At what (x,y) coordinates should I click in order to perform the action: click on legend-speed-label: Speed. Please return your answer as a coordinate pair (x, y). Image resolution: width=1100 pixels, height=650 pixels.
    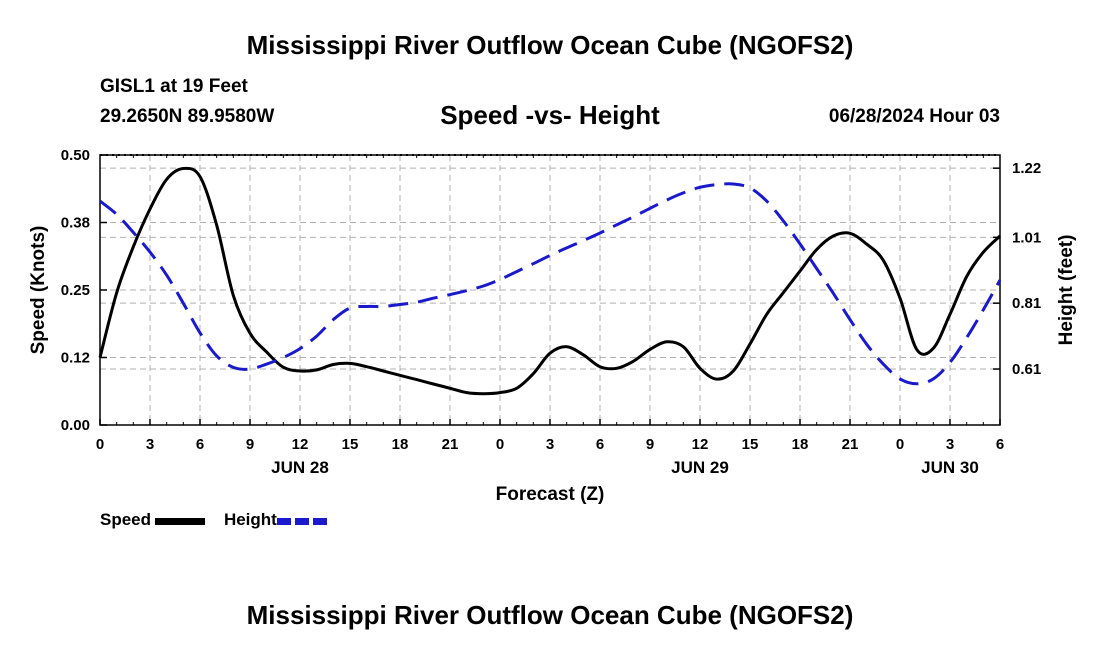
    Looking at the image, I should click on (126, 519).